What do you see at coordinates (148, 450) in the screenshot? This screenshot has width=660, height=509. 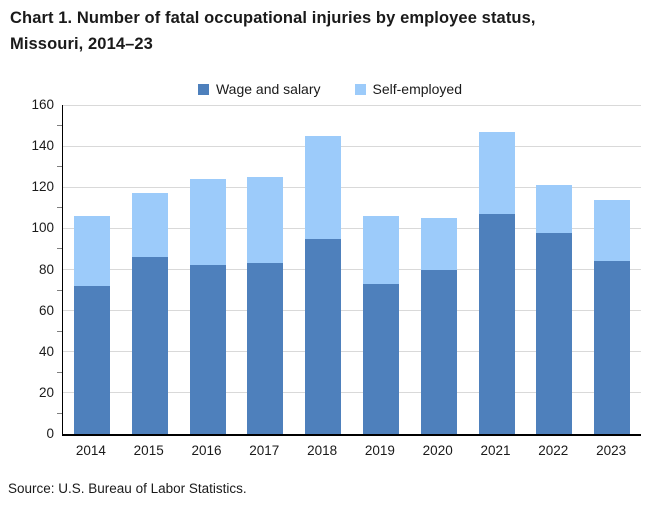 I see `x-axis-label-2015: 2015` at bounding box center [148, 450].